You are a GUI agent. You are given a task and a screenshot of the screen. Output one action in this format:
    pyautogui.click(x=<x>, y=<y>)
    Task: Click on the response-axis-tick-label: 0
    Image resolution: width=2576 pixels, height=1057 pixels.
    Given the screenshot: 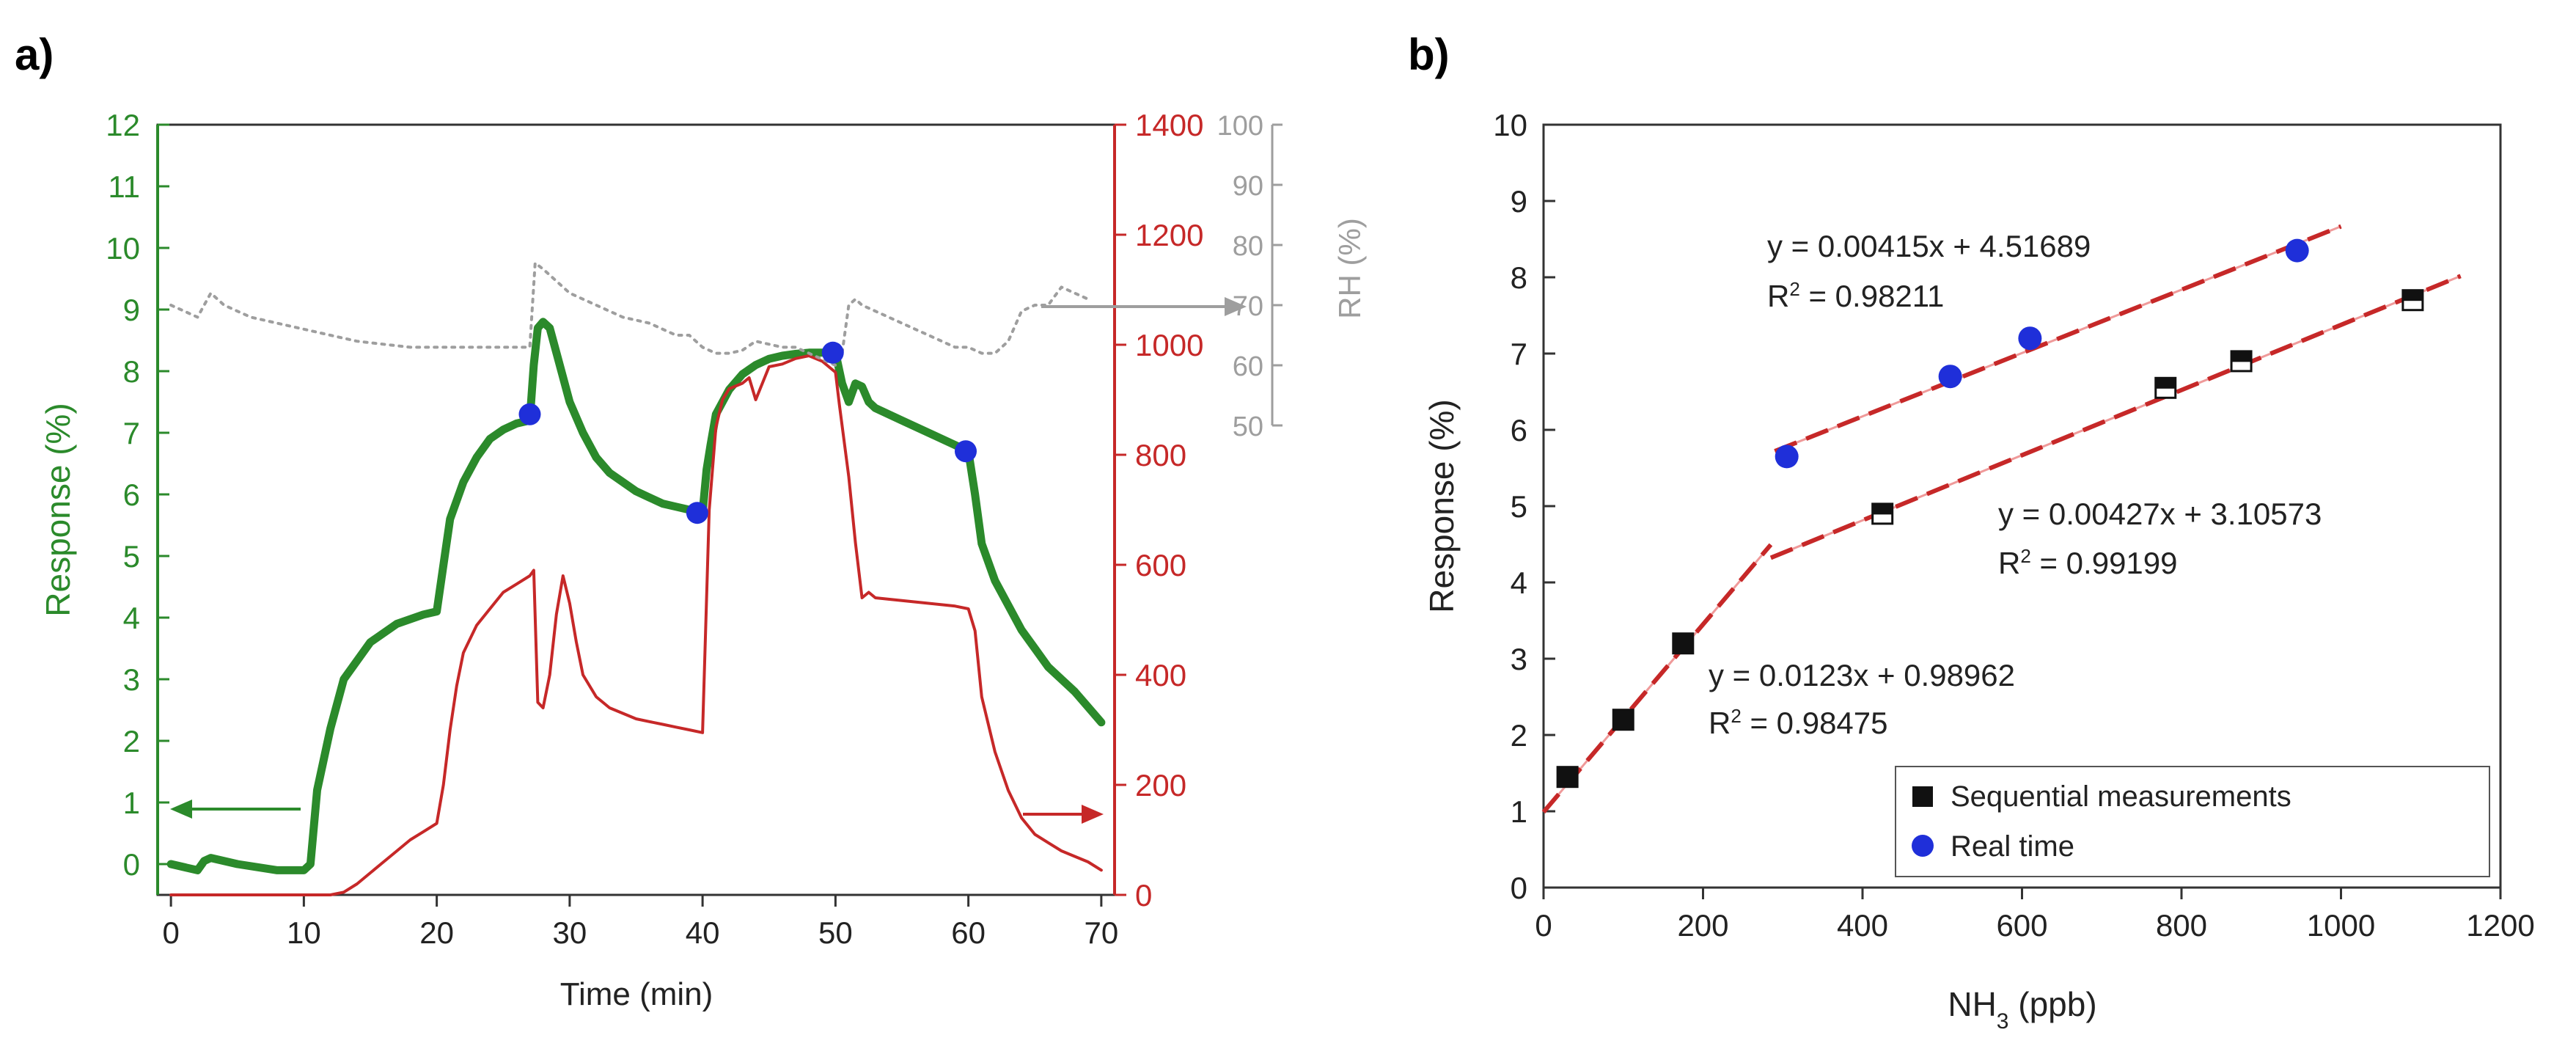 What is the action you would take?
    pyautogui.click(x=132, y=865)
    